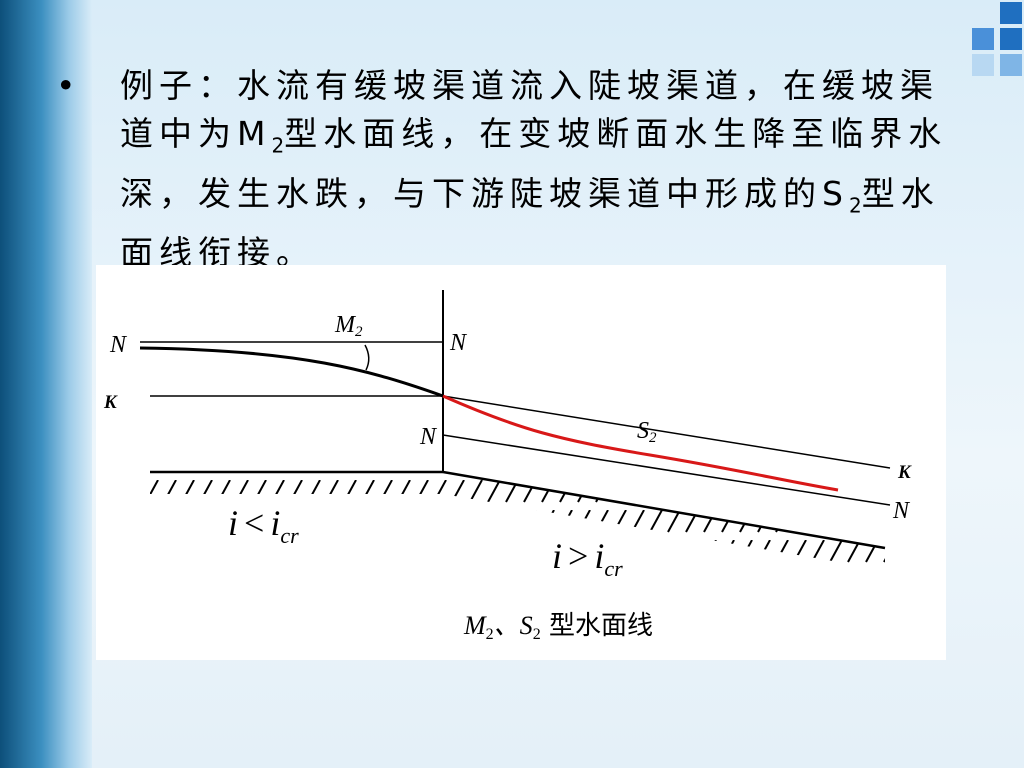  I want to click on s2-curve, so click(640, 443).